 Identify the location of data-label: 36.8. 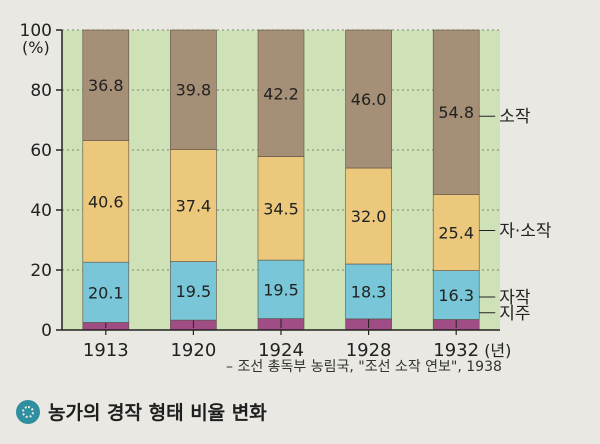
(106, 85).